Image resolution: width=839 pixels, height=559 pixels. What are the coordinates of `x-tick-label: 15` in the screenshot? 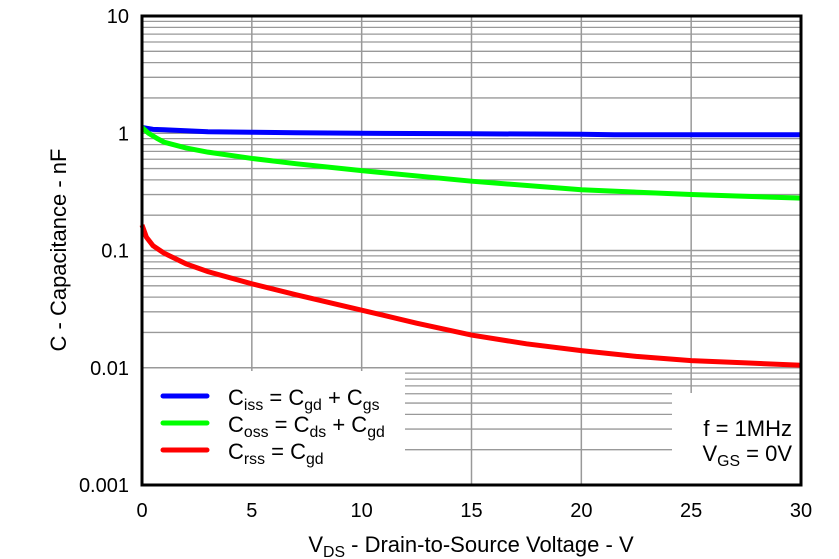 It's located at (471, 511).